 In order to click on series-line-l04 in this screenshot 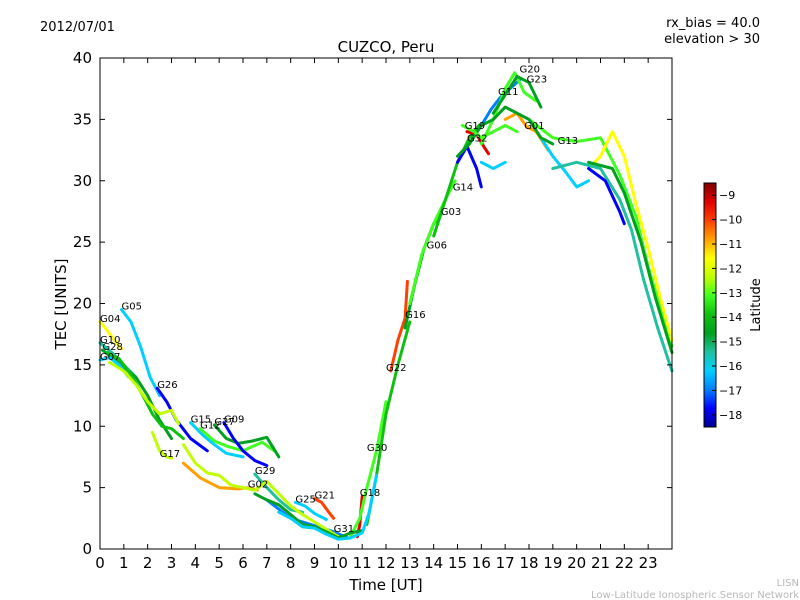, I will do `click(630, 257)`.